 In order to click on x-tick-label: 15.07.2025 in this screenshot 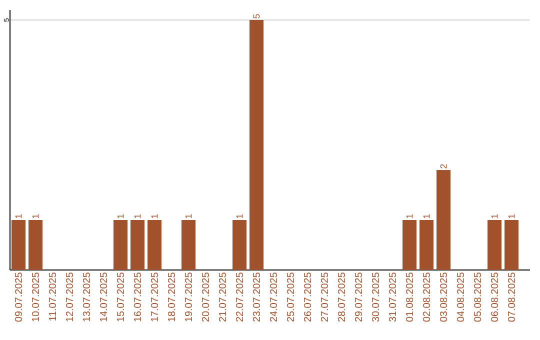, I will do `click(120, 297)`.